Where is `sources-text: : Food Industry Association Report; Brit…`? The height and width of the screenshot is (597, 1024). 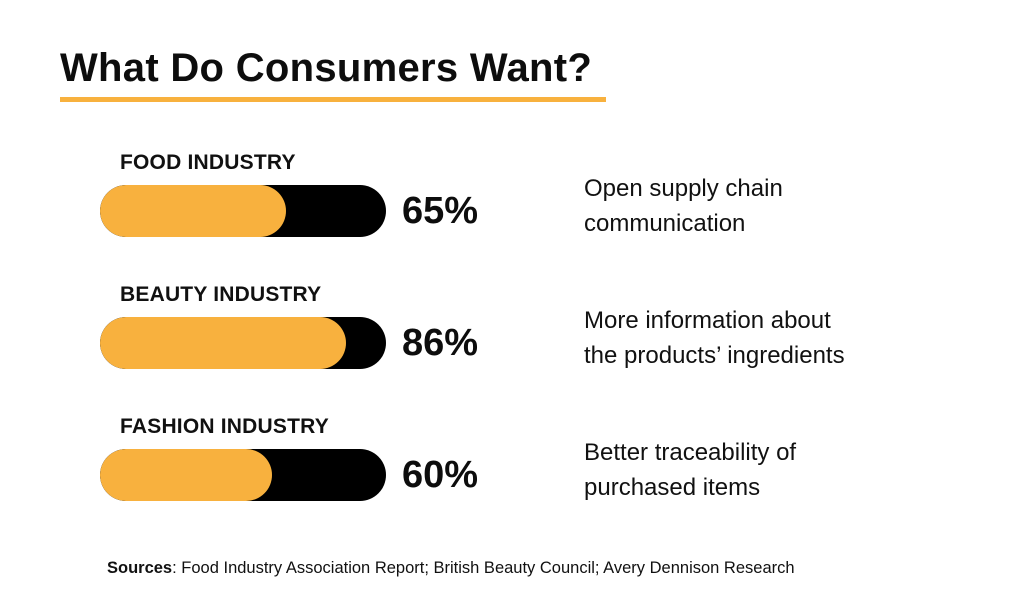 sources-text: : Food Industry Association Report; Brit… is located at coordinates (483, 568).